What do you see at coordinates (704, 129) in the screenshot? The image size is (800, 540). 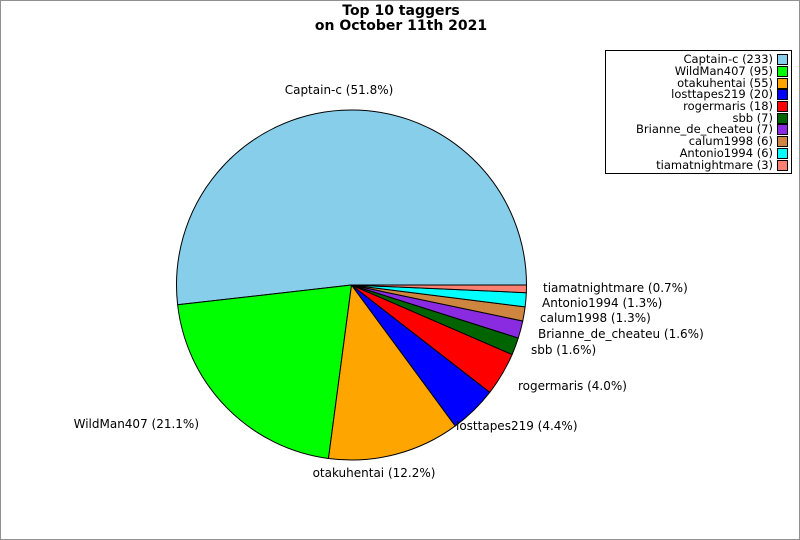 I see `legend-item-label: Brianne_de_cheateu (7)` at bounding box center [704, 129].